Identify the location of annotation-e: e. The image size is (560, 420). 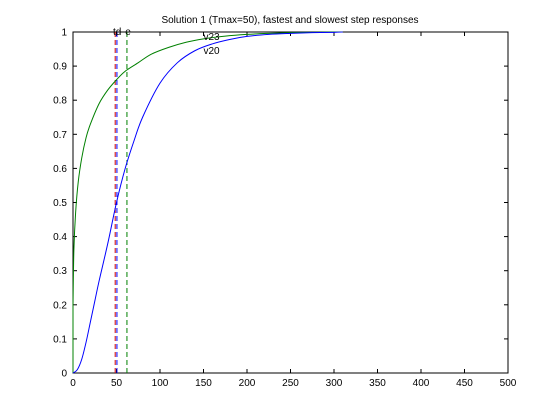
(128, 32).